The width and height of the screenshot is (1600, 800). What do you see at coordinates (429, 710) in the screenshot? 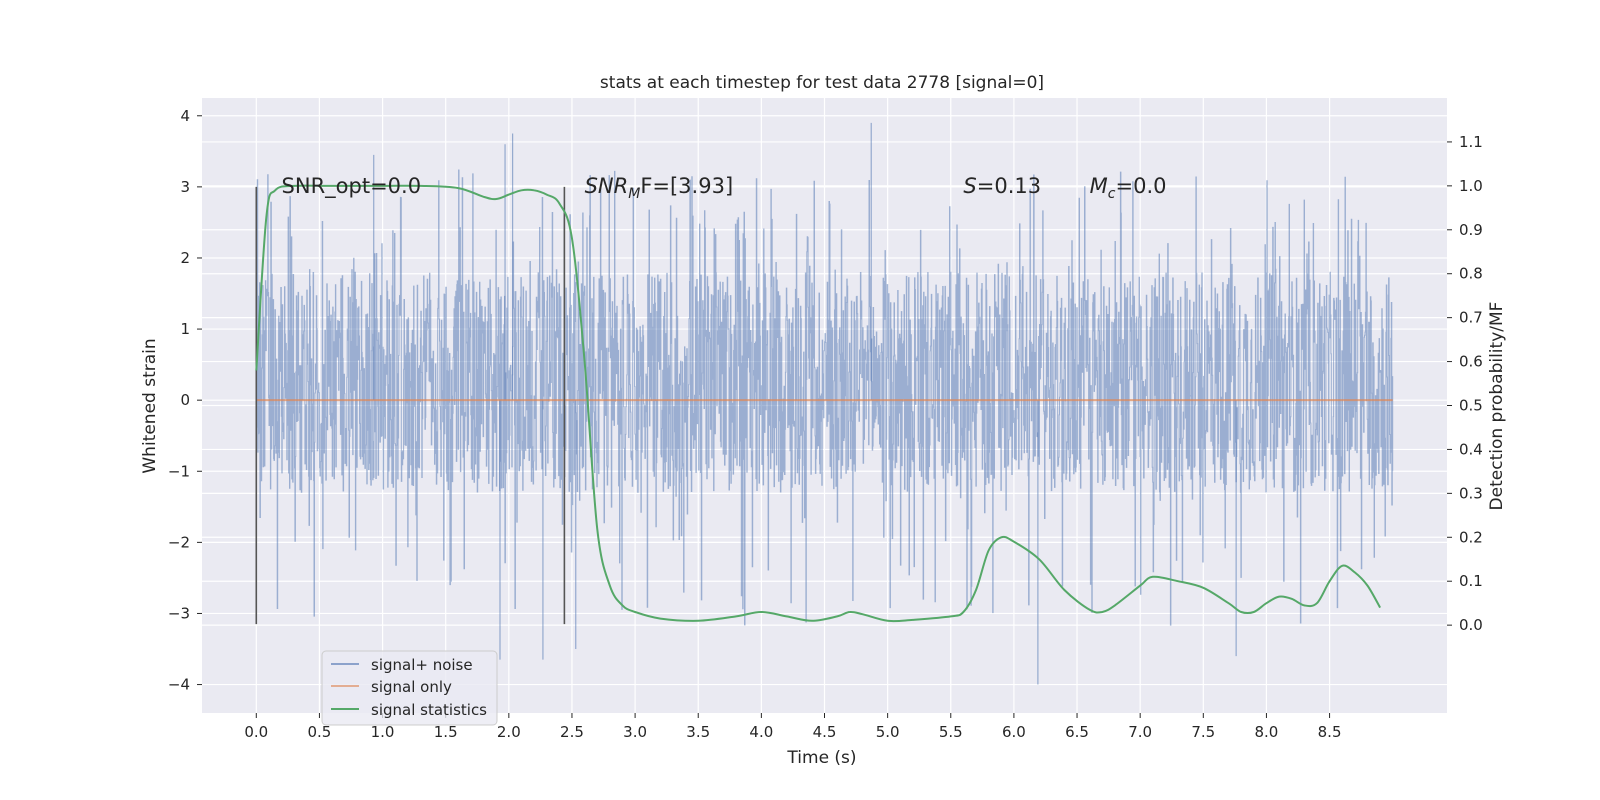
I see `legend-label-signal-statistics: signal statistics` at bounding box center [429, 710].